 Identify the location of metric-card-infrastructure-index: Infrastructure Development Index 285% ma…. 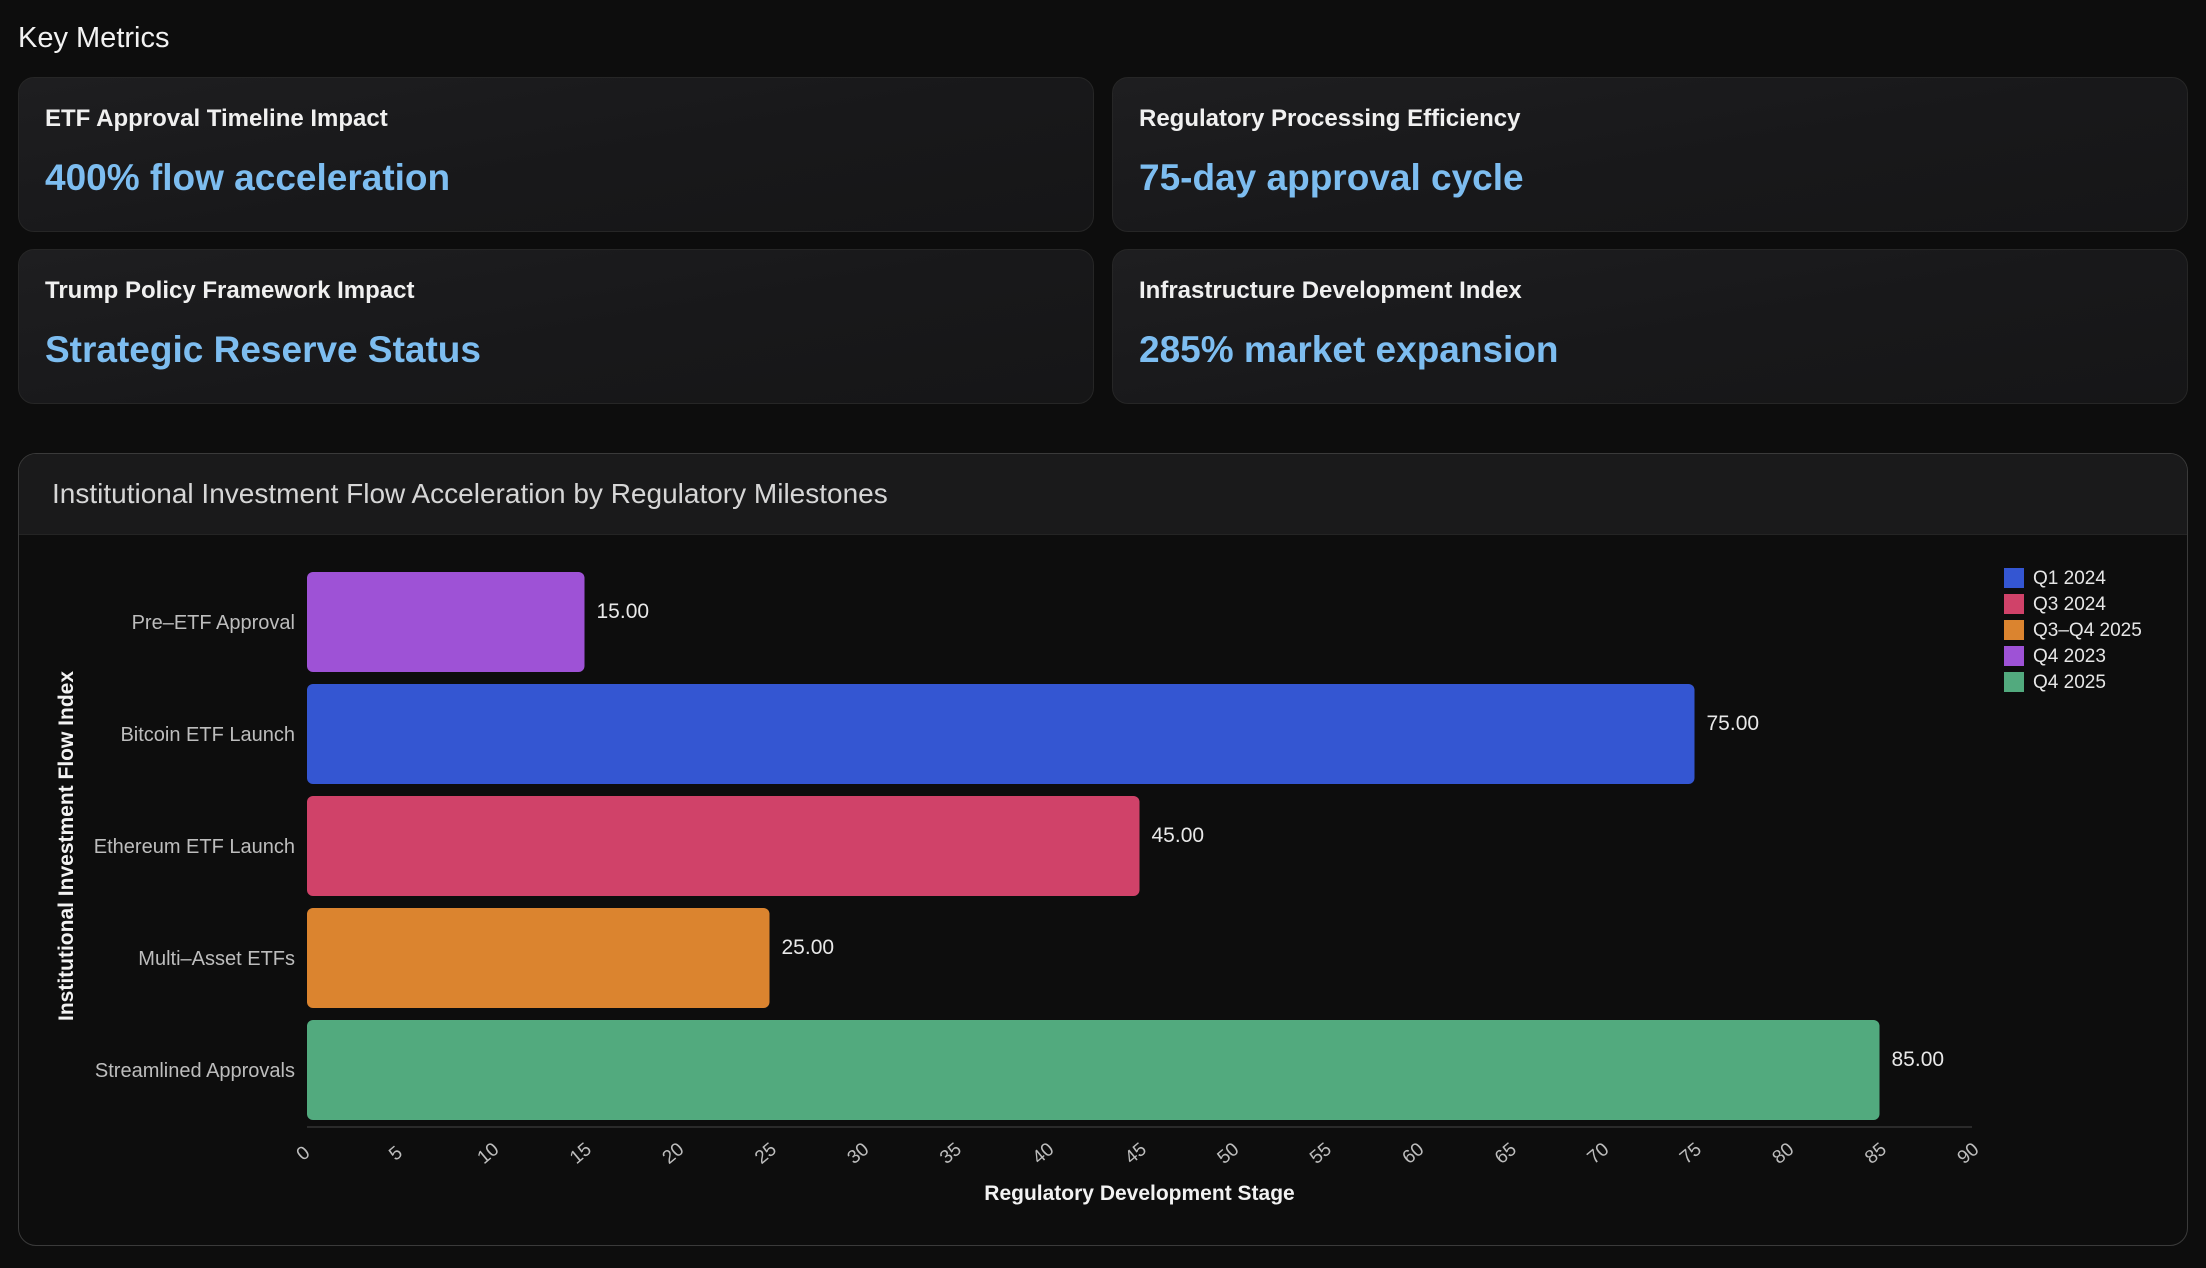
(1650, 326).